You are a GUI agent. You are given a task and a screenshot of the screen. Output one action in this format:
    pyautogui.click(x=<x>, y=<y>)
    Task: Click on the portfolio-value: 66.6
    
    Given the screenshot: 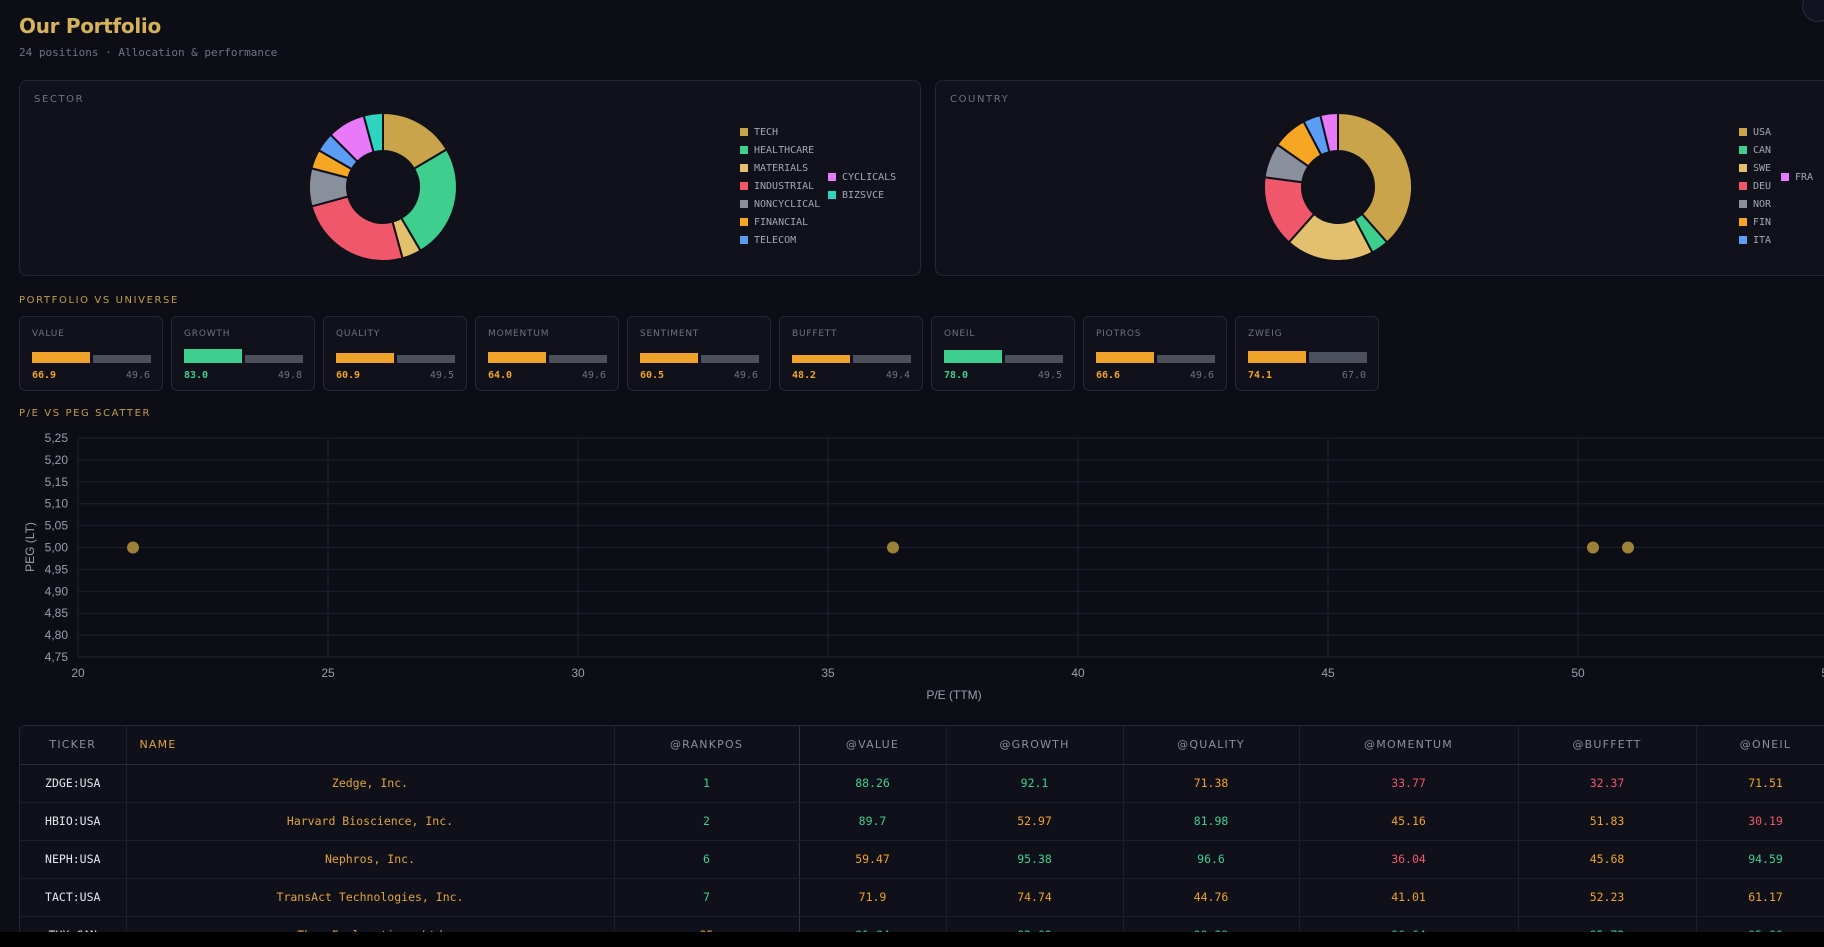 What is the action you would take?
    pyautogui.click(x=1108, y=375)
    